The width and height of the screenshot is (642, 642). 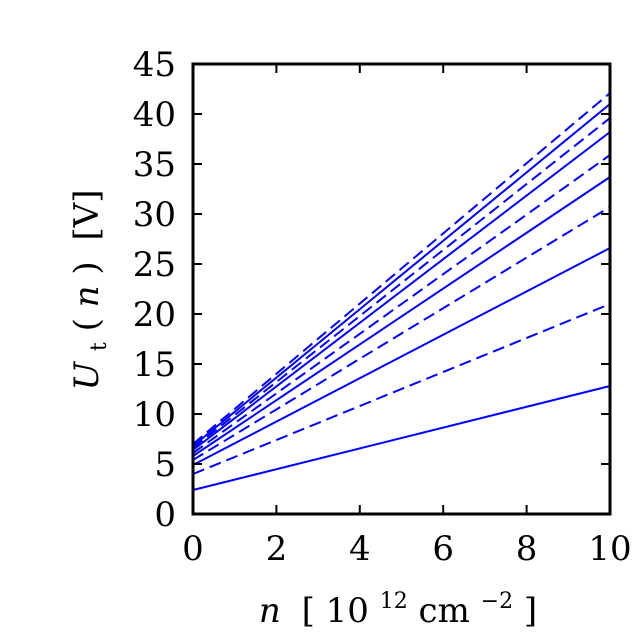 What do you see at coordinates (154, 115) in the screenshot?
I see `y-tick-label: 40` at bounding box center [154, 115].